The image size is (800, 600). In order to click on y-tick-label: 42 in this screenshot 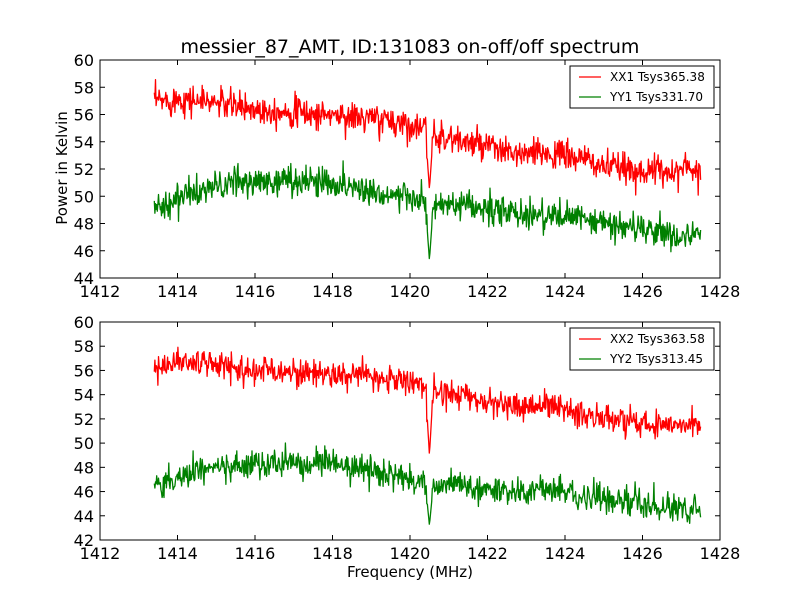, I will do `click(84, 540)`.